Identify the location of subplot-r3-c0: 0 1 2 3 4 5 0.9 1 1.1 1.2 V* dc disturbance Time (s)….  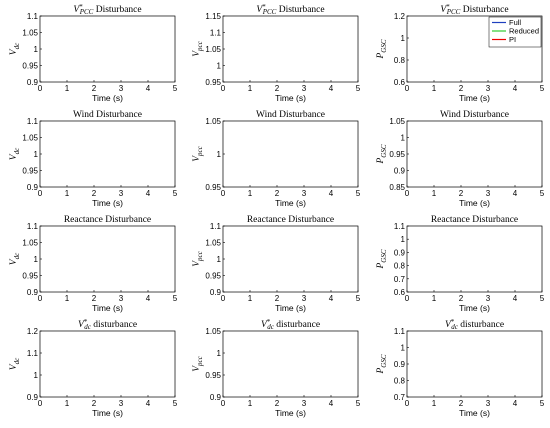
(93, 368).